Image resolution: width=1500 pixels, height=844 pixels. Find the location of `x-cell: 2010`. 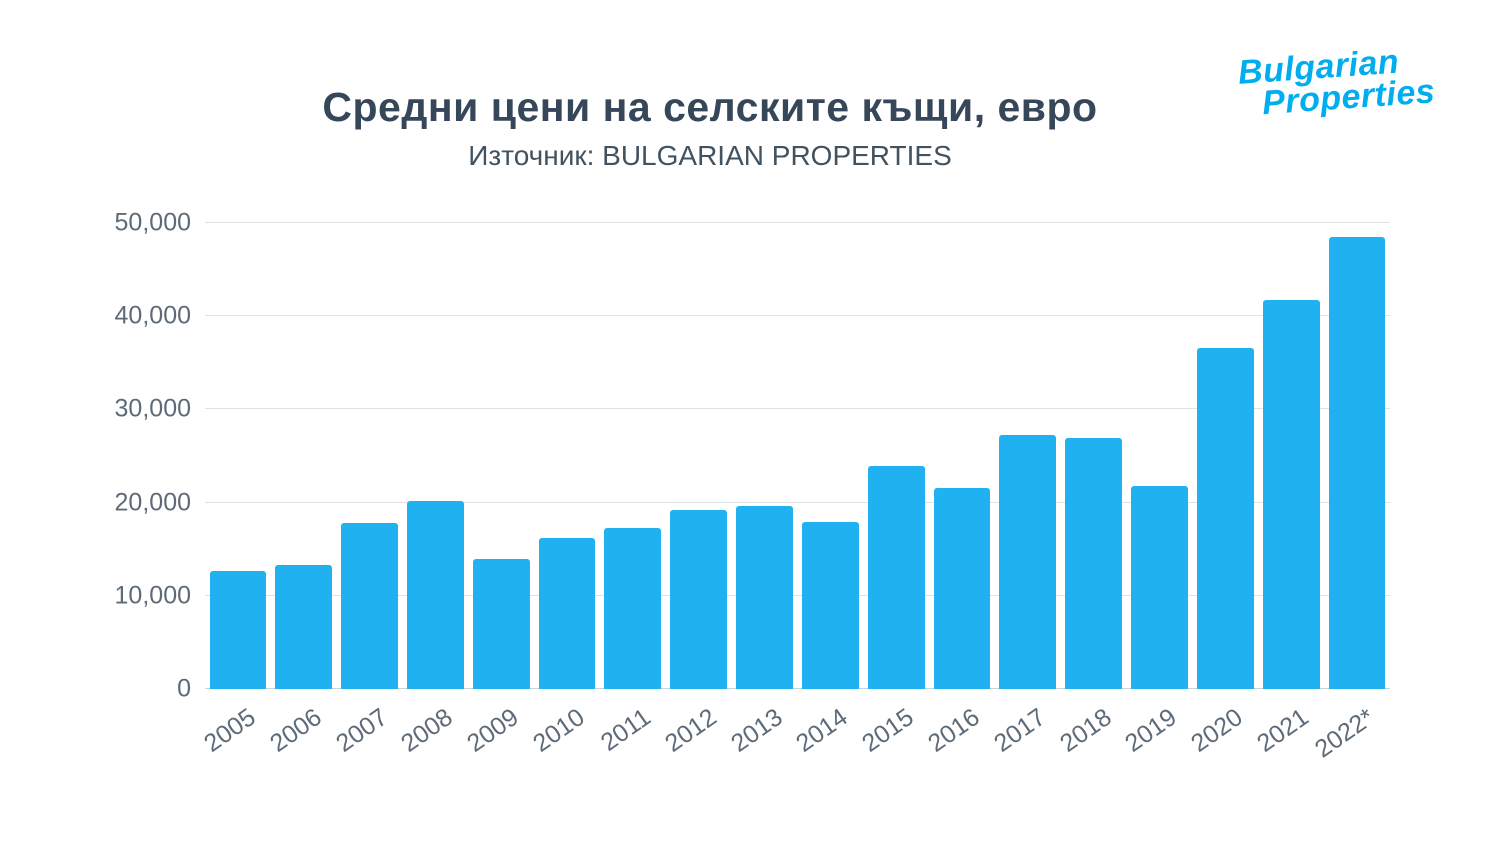

x-cell: 2010 is located at coordinates (564, 749).